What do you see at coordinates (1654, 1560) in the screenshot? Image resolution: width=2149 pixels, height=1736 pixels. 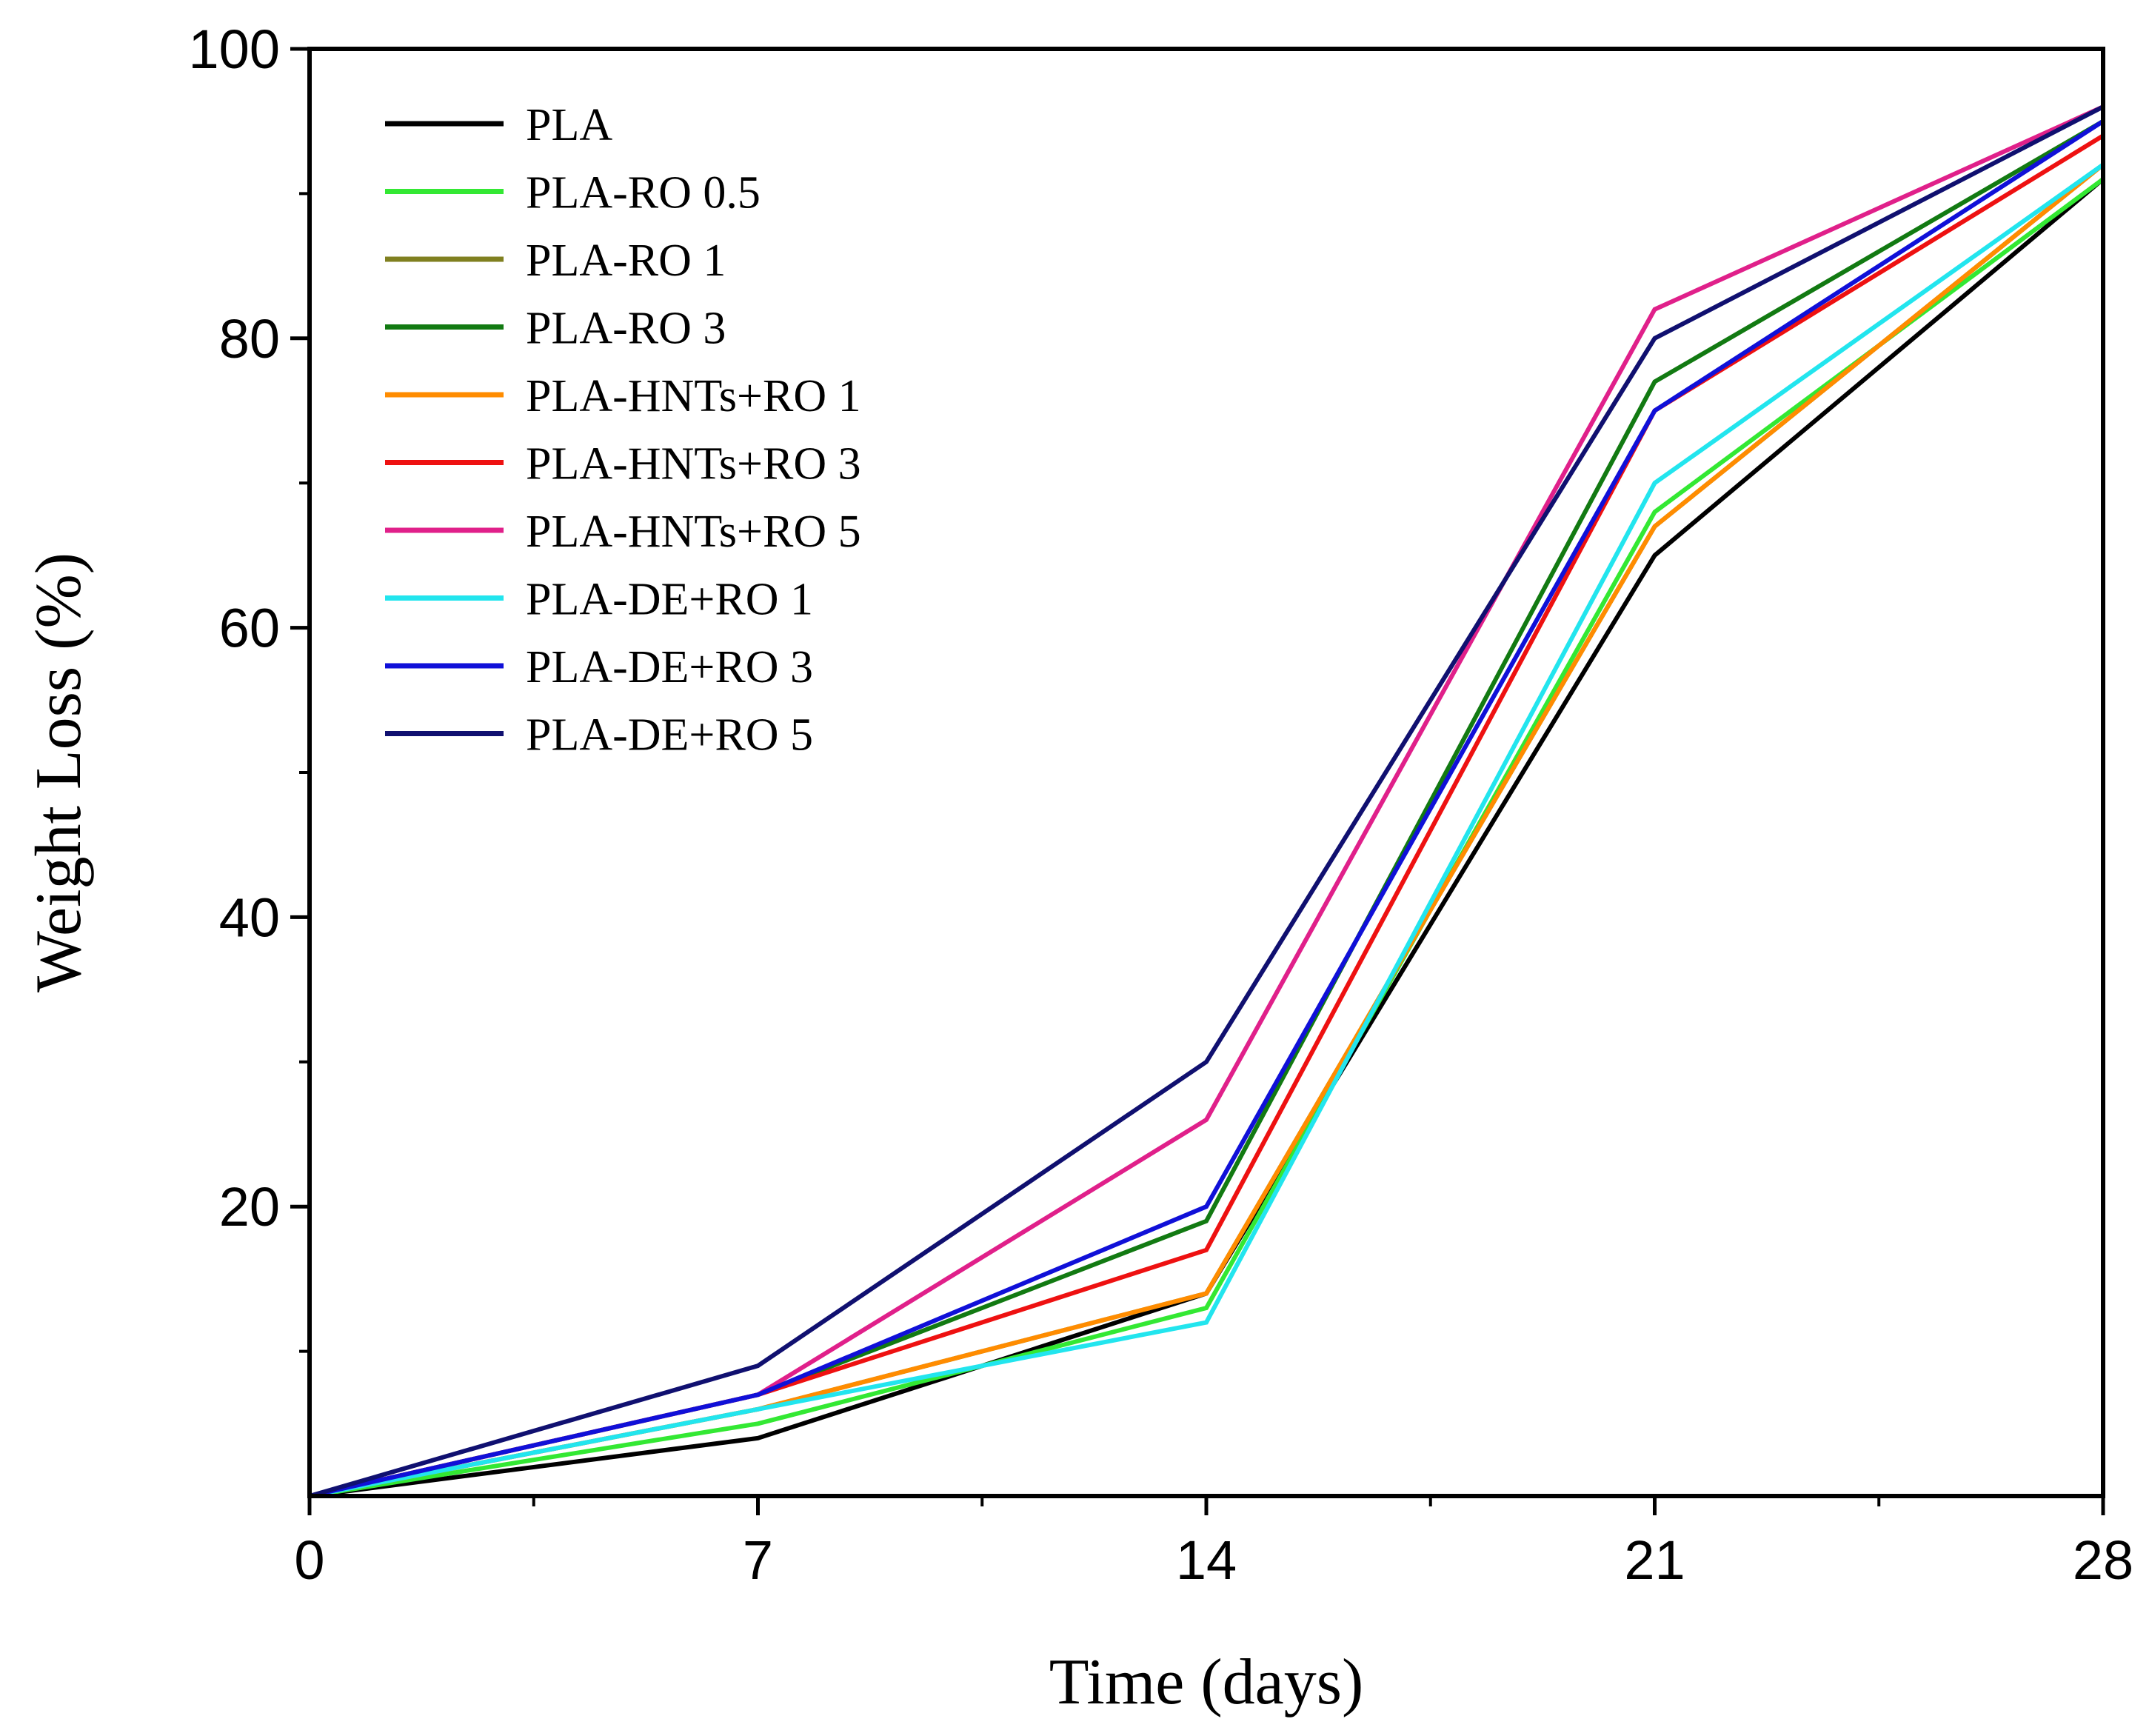 I see `x-tick-label: 21` at bounding box center [1654, 1560].